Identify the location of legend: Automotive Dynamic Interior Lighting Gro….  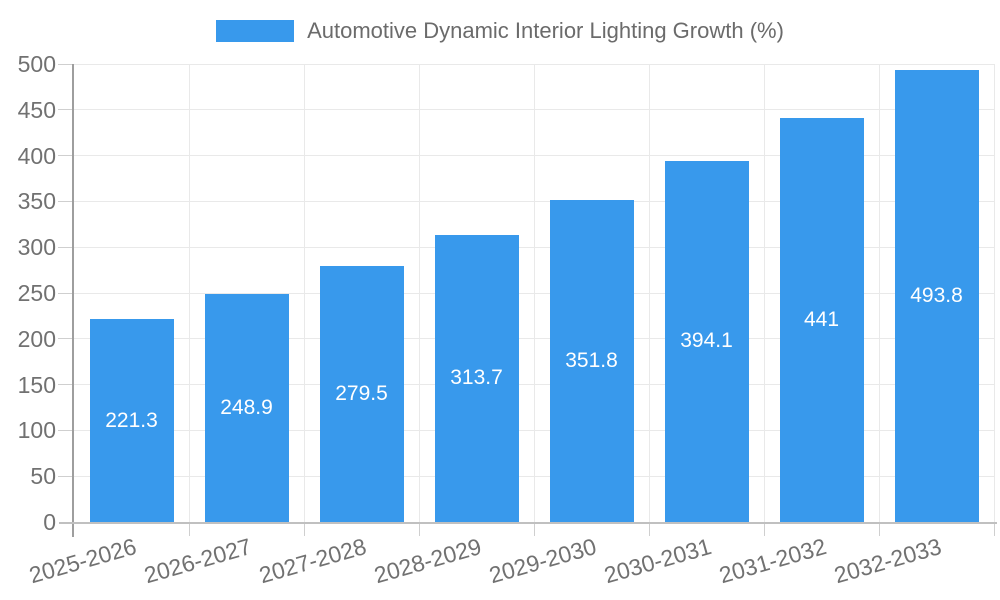
(500, 31).